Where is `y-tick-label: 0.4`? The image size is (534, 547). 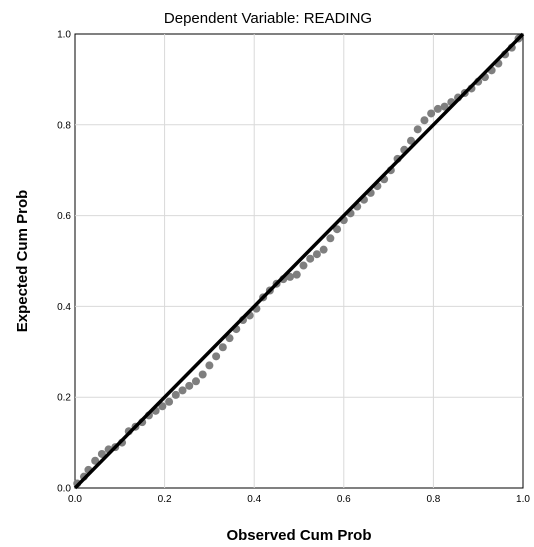 y-tick-label: 0.4 is located at coordinates (64, 307).